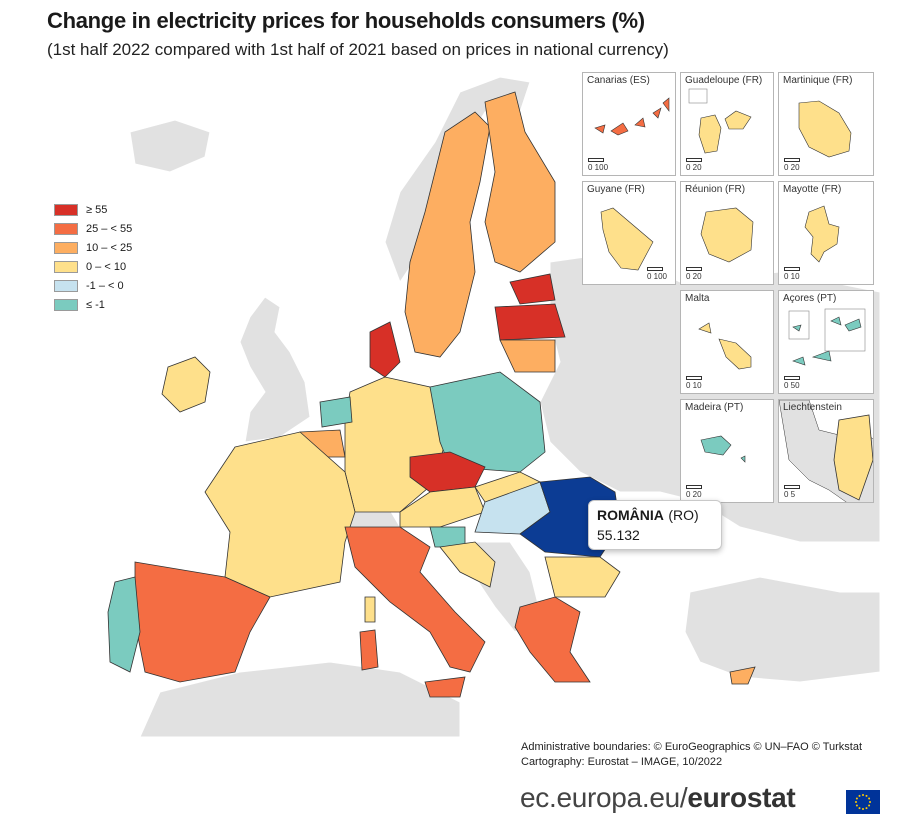  Describe the element at coordinates (630, 515) in the screenshot. I see `tooltip-country-name: ROMÂNIA` at that location.